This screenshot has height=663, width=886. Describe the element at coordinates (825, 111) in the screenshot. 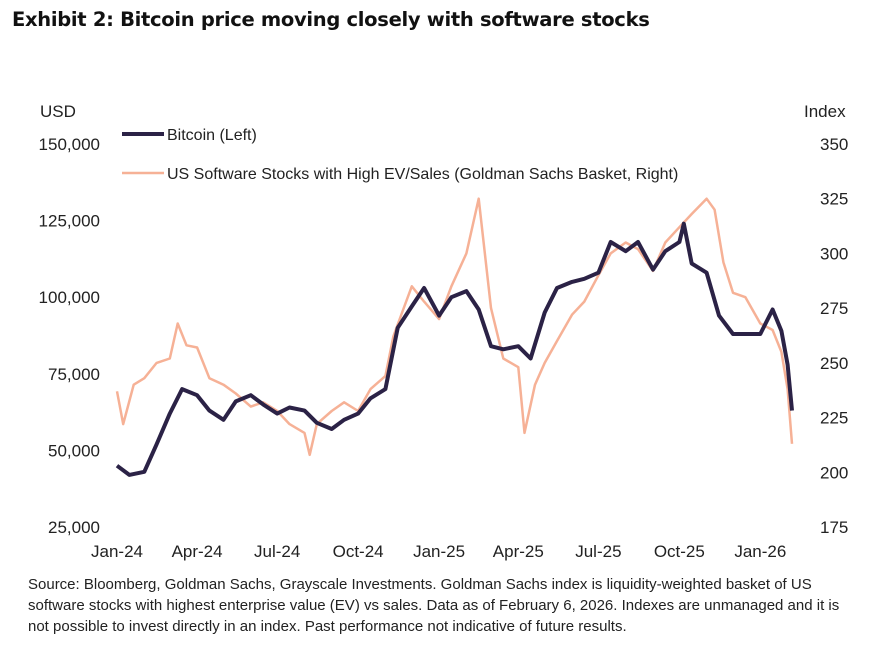

I see `right-axis-label: Index` at that location.